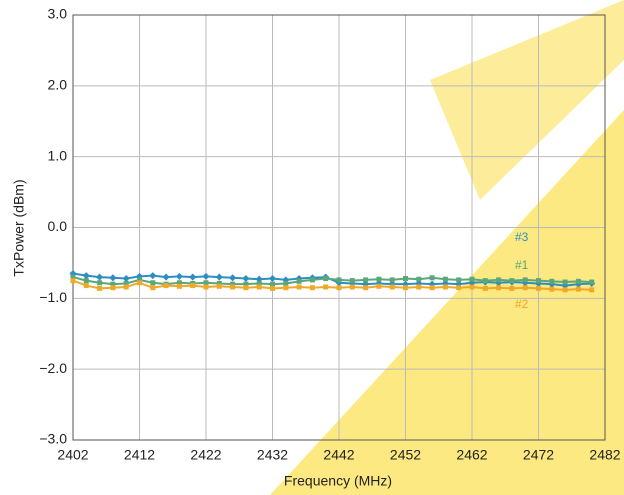 This screenshot has height=495, width=624. Describe the element at coordinates (471, 455) in the screenshot. I see `x-tick-label: 2462` at that location.